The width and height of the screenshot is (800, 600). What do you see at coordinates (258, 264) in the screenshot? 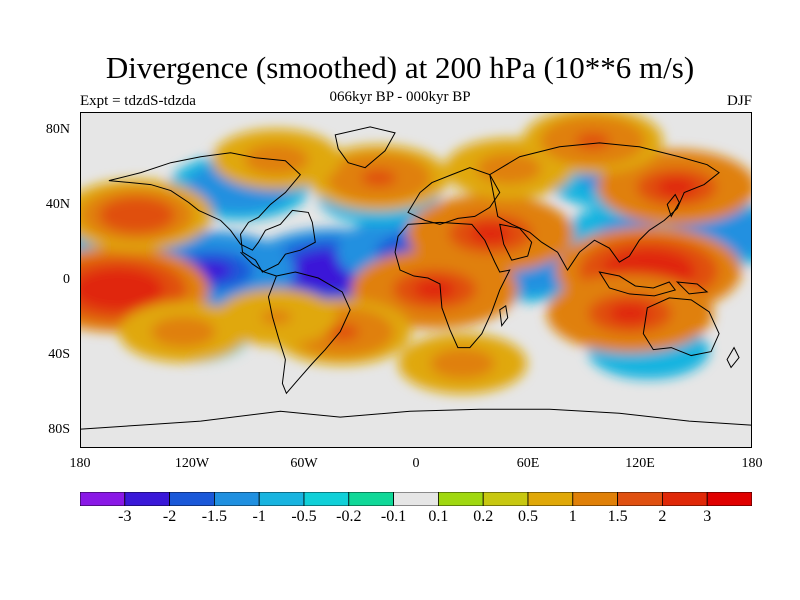
I see `coast-central-america` at bounding box center [258, 264].